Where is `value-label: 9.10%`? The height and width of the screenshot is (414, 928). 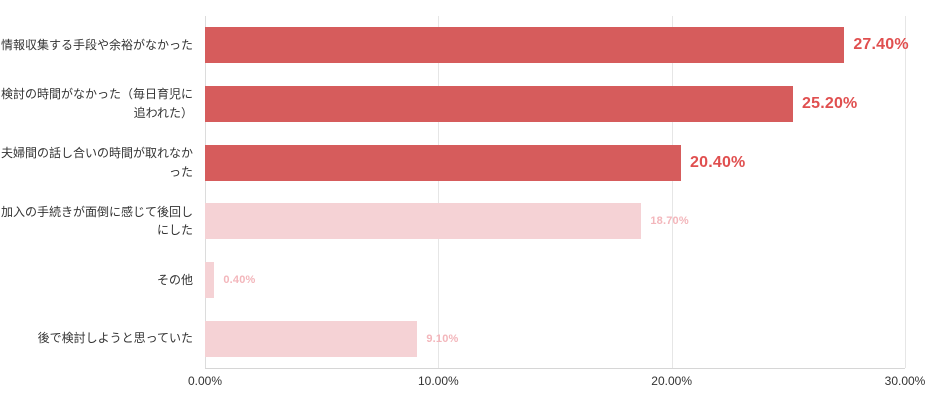
value-label: 9.10% is located at coordinates (442, 338).